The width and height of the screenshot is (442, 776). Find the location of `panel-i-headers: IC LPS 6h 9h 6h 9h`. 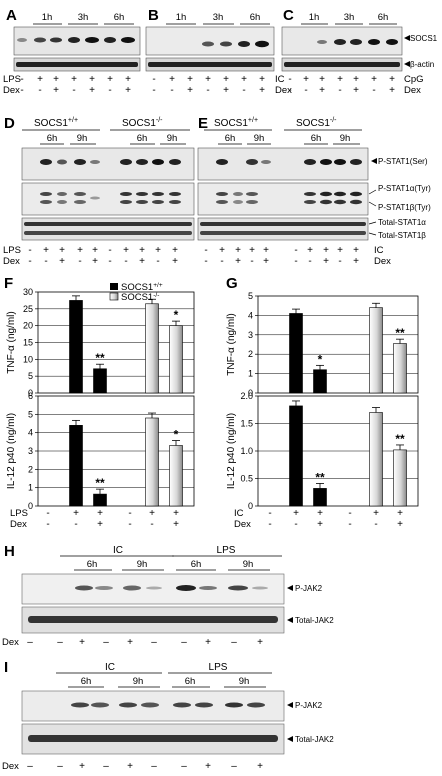

panel-i-headers: IC LPS 6h 9h 6h 9h is located at coordinates (164, 675).